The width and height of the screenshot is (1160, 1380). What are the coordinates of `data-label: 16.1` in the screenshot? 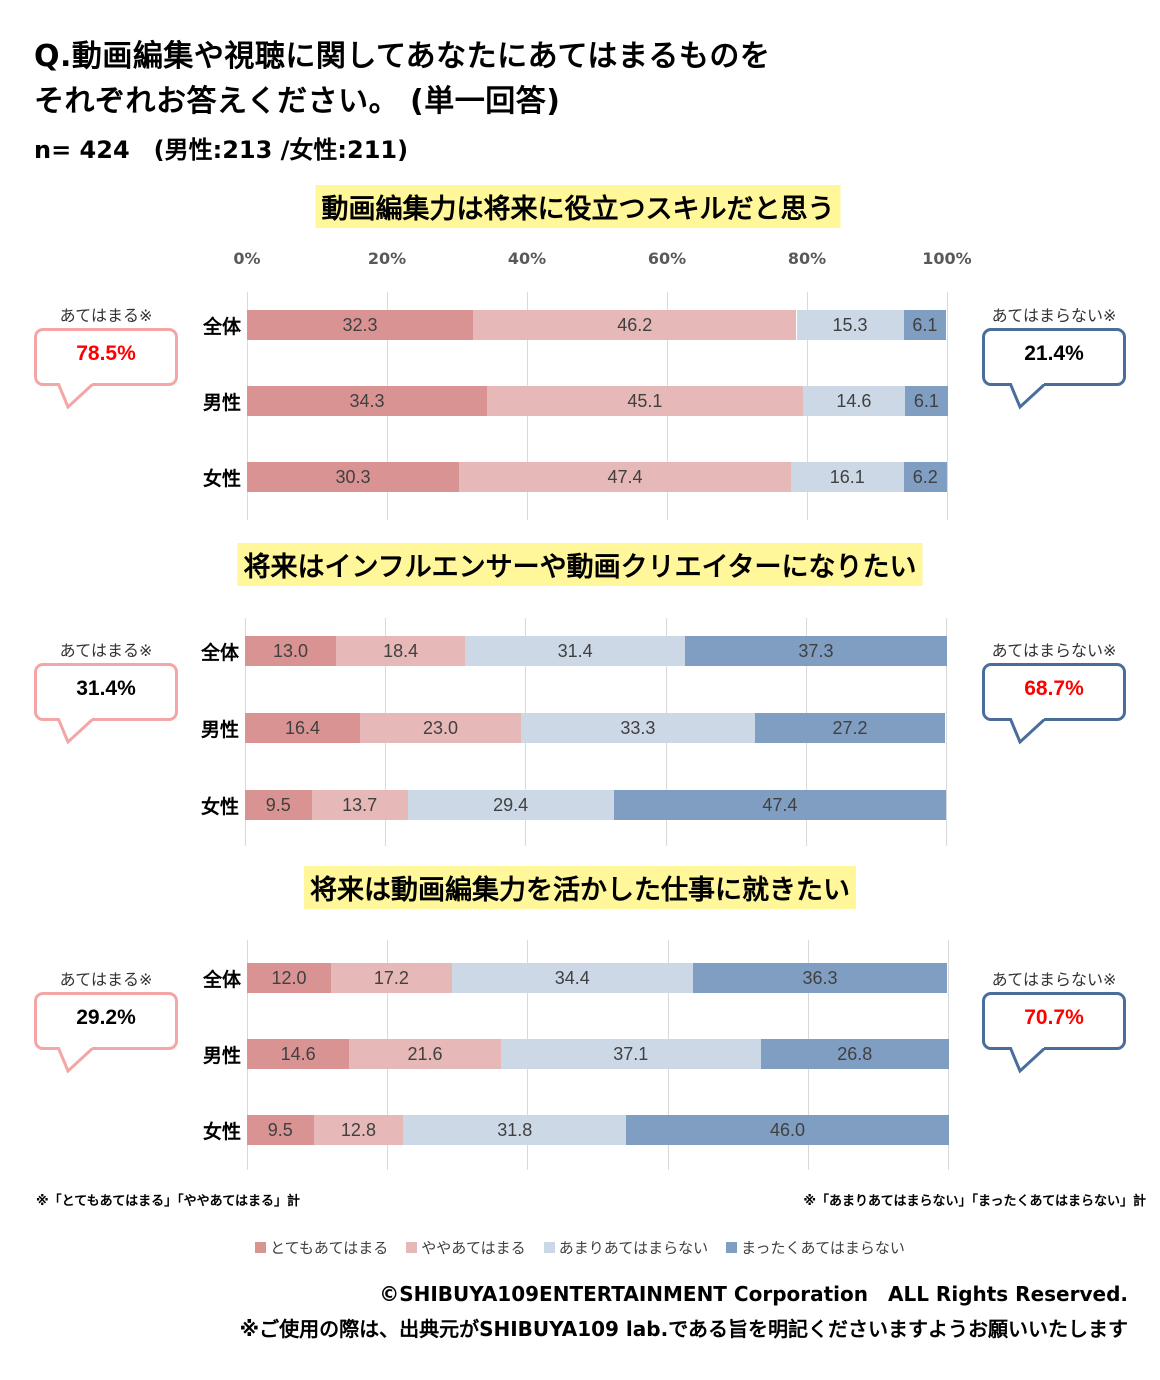 It's located at (847, 476).